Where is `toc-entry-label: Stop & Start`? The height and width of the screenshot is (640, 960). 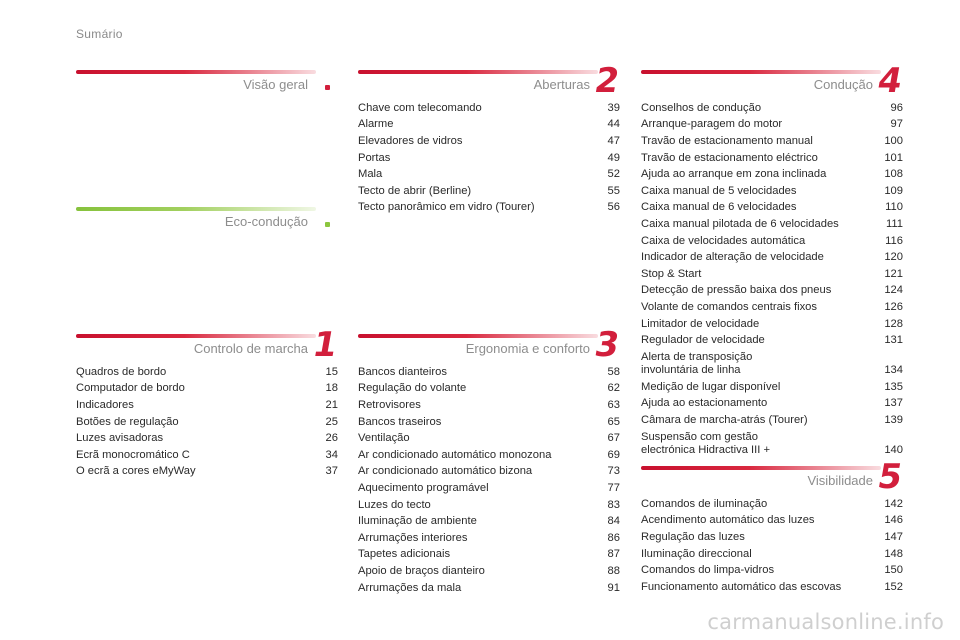
toc-entry-label: Stop & Start is located at coordinates (671, 273).